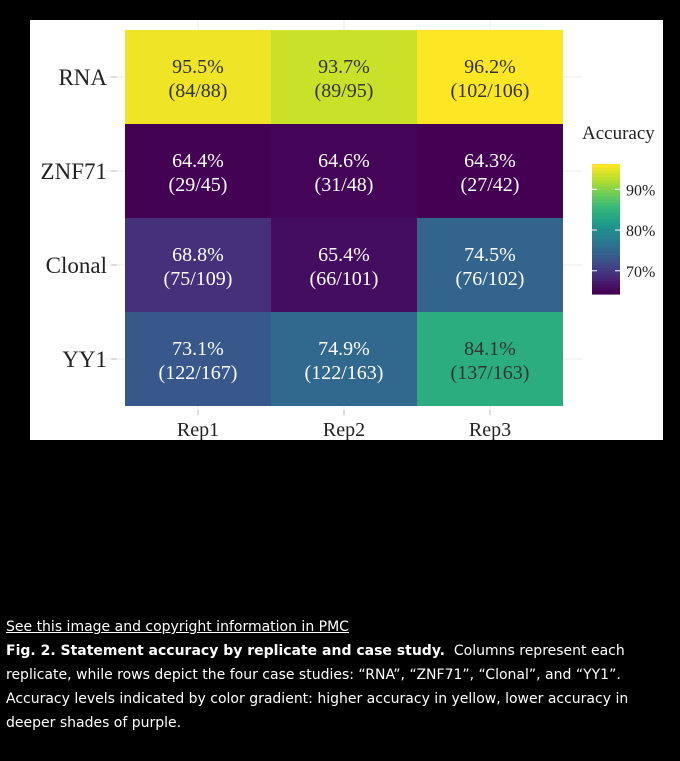  What do you see at coordinates (618, 133) in the screenshot?
I see `legend-title: Accuracy` at bounding box center [618, 133].